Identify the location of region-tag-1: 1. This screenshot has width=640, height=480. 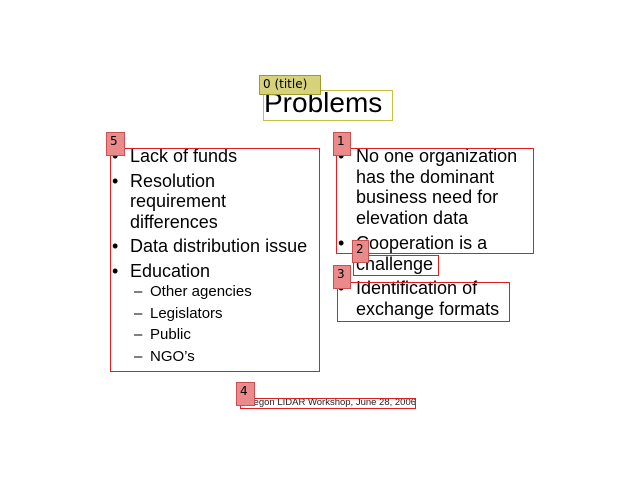
(342, 144).